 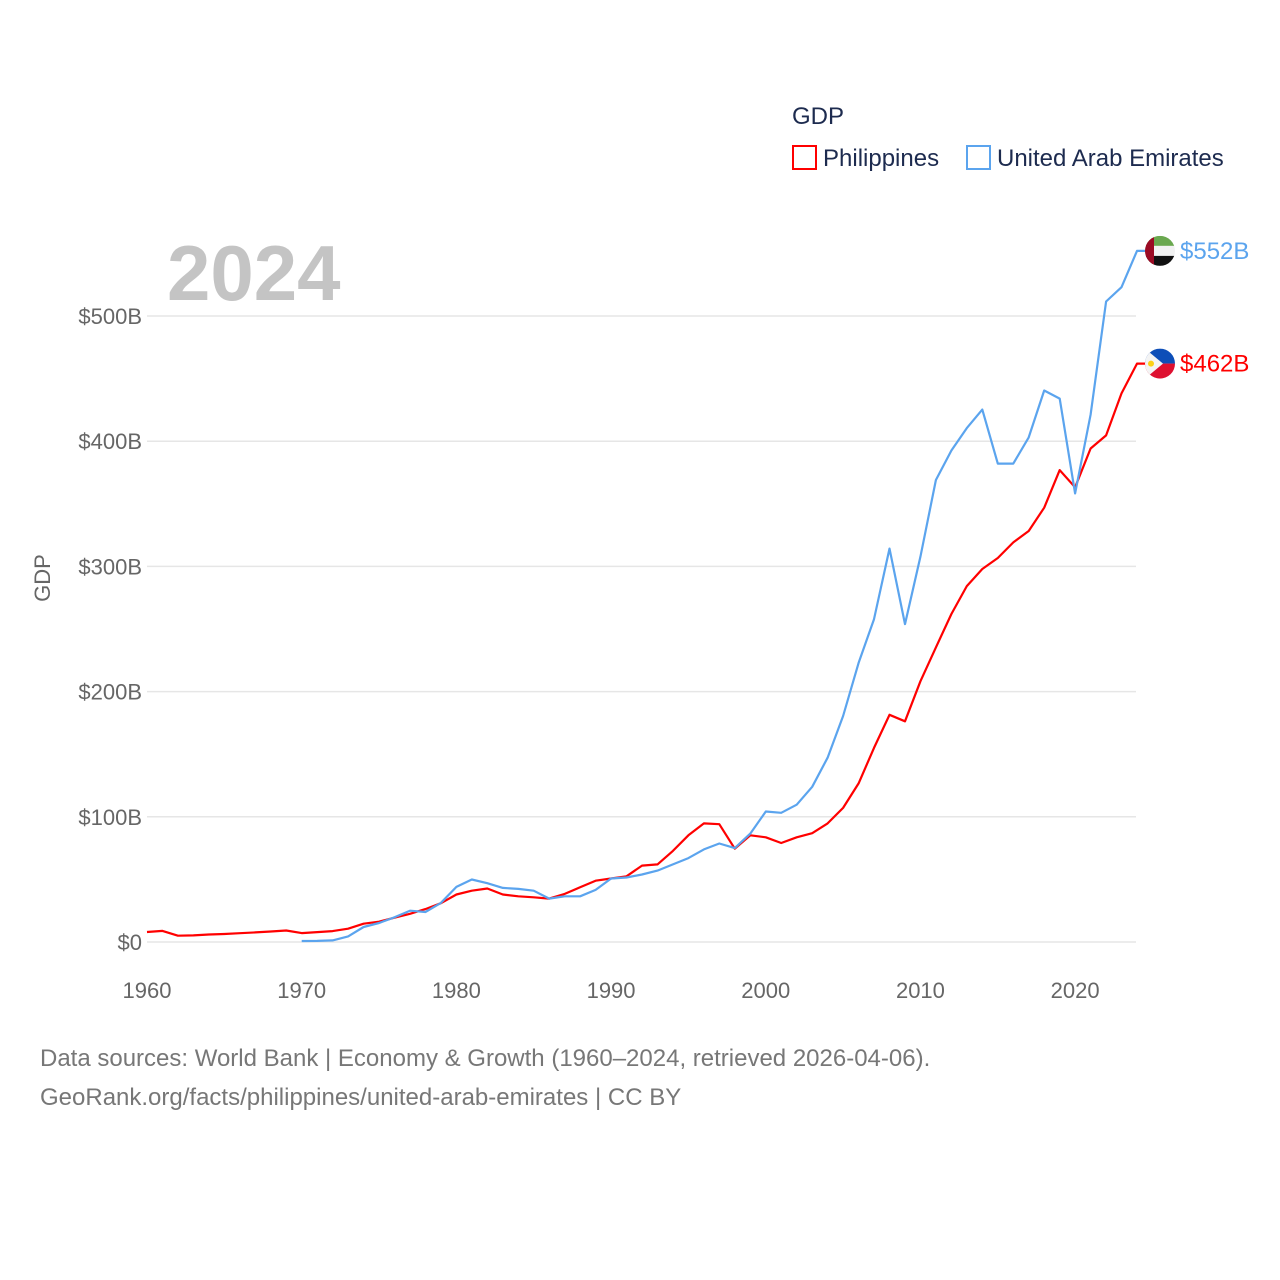 I want to click on x-axis-ticks: 1960 1970 1980 1990 2000 2010 2020, so click(x=611, y=990).